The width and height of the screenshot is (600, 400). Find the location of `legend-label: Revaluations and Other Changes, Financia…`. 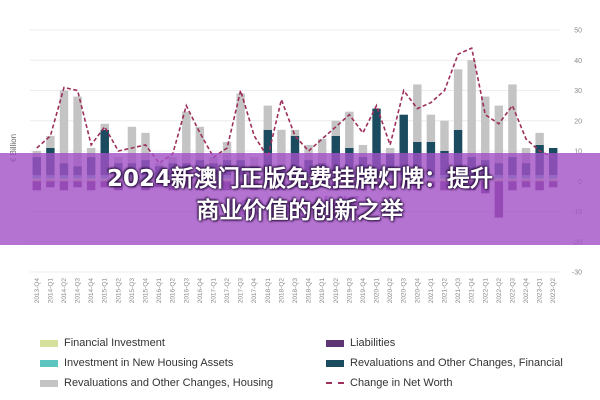

legend-label: Revaluations and Other Changes, Financia… is located at coordinates (456, 363).